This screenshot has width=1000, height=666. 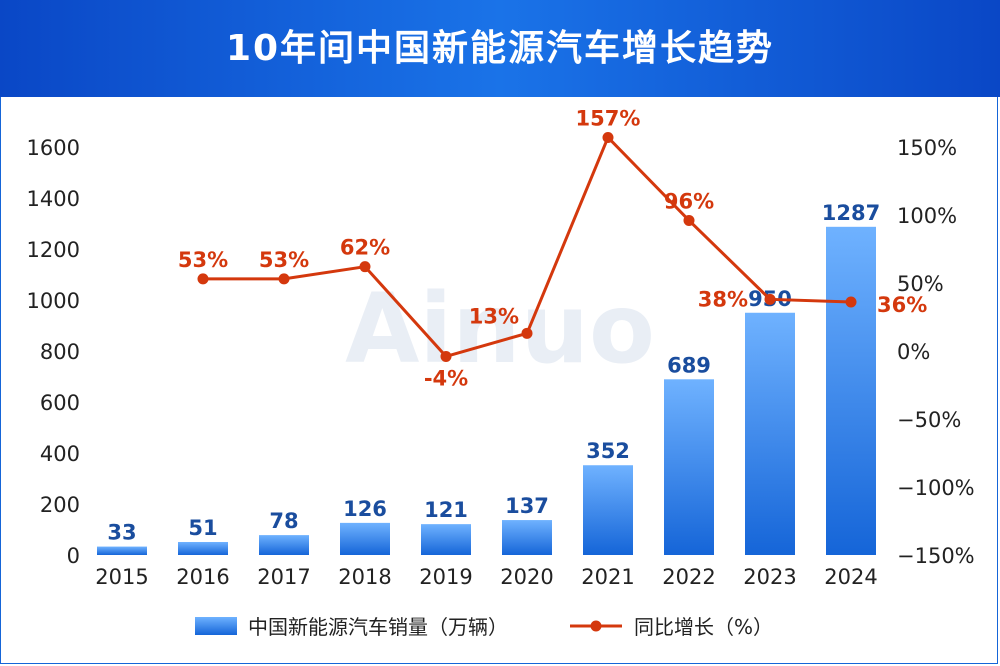 What do you see at coordinates (60, 403) in the screenshot?
I see `left-tick-label: 600` at bounding box center [60, 403].